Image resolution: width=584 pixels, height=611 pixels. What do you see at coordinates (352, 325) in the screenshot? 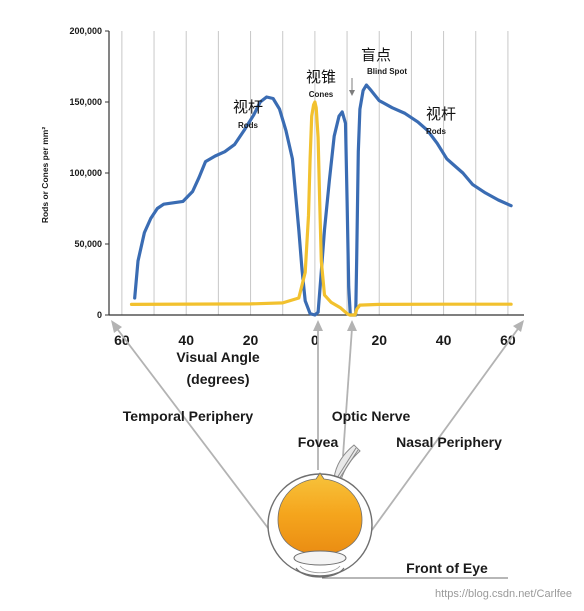
I see `optic-nerve-arrow-head` at bounding box center [352, 325].